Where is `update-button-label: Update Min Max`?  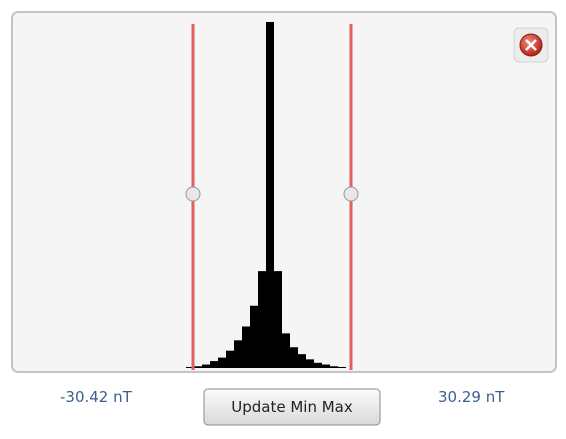
update-button-label: Update Min Max is located at coordinates (292, 407).